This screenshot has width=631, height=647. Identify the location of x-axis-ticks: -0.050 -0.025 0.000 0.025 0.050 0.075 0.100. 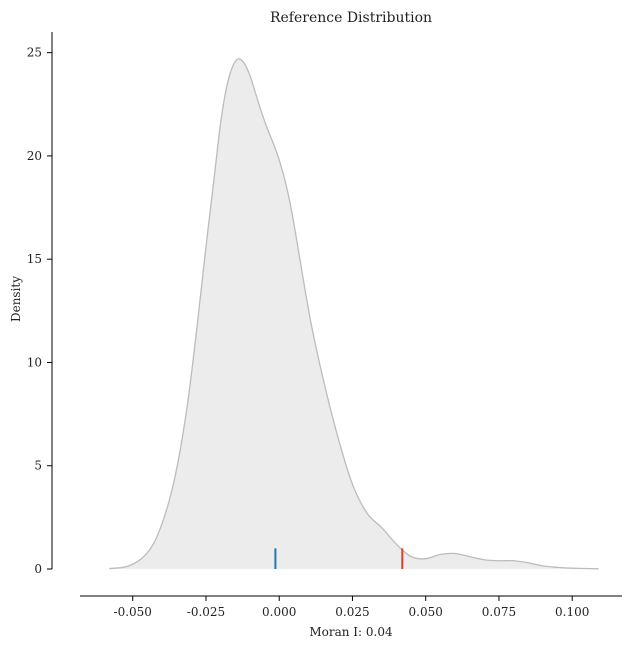
(351, 607).